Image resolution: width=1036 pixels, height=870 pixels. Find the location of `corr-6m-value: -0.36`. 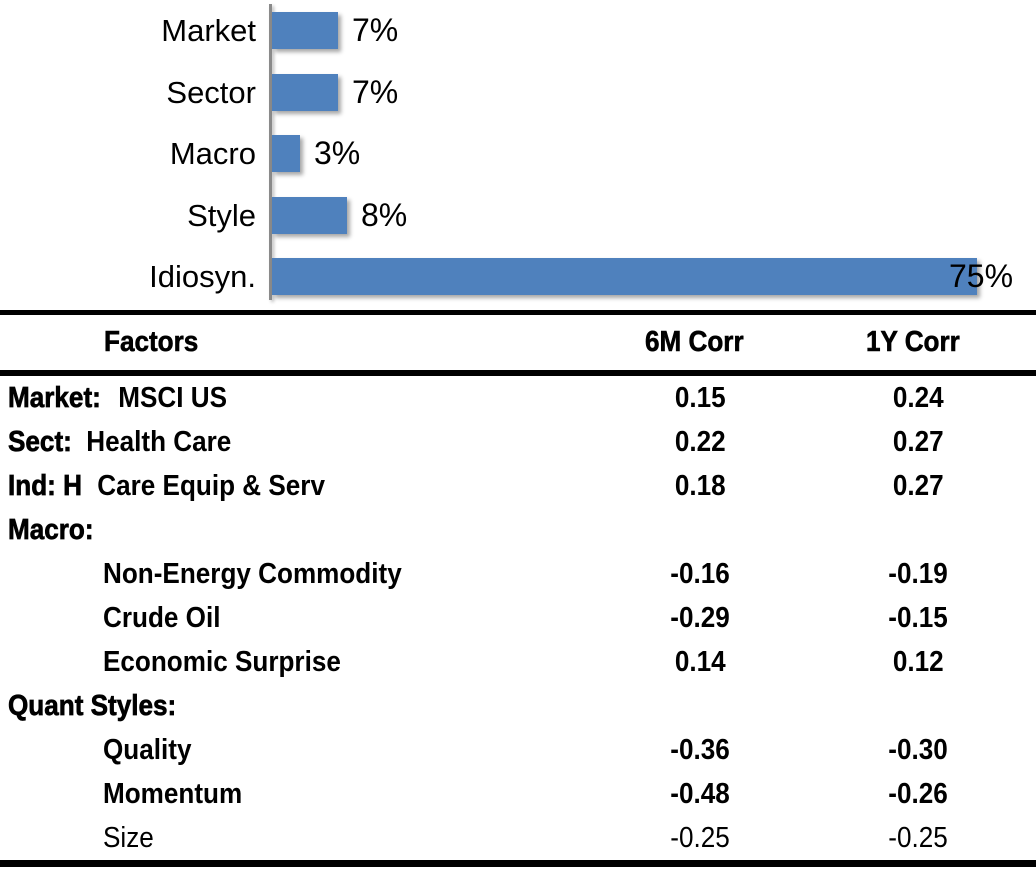

corr-6m-value: -0.36 is located at coordinates (700, 750).